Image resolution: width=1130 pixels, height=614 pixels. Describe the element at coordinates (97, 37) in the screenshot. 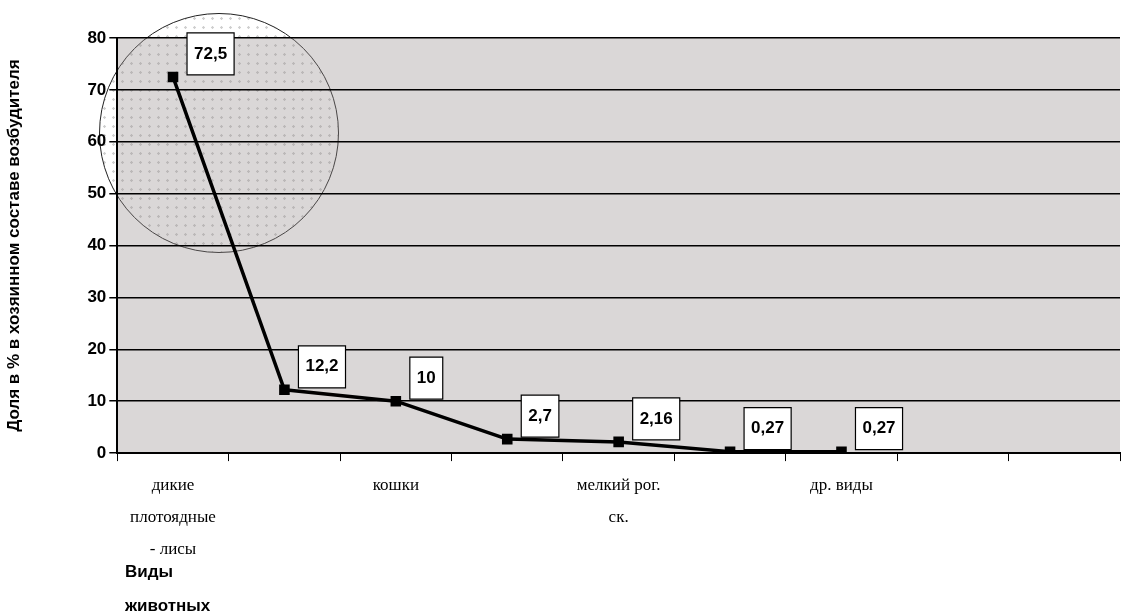

I see `y-tick-label: 80` at that location.